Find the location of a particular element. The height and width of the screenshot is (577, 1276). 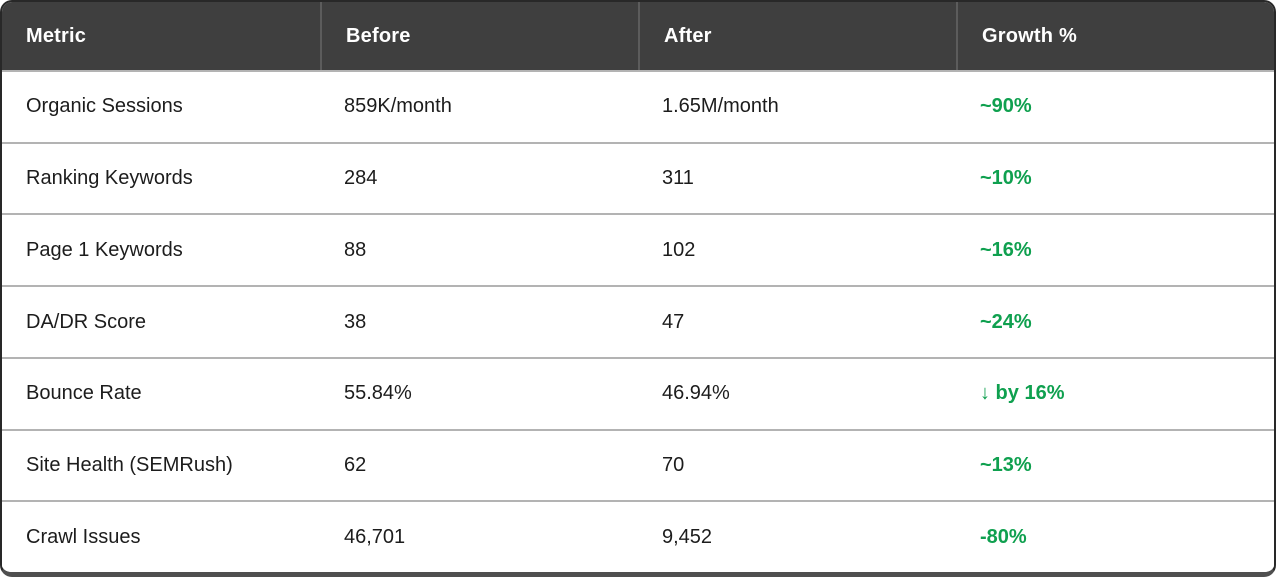

metric-cell: Bounce Rate is located at coordinates (84, 393).